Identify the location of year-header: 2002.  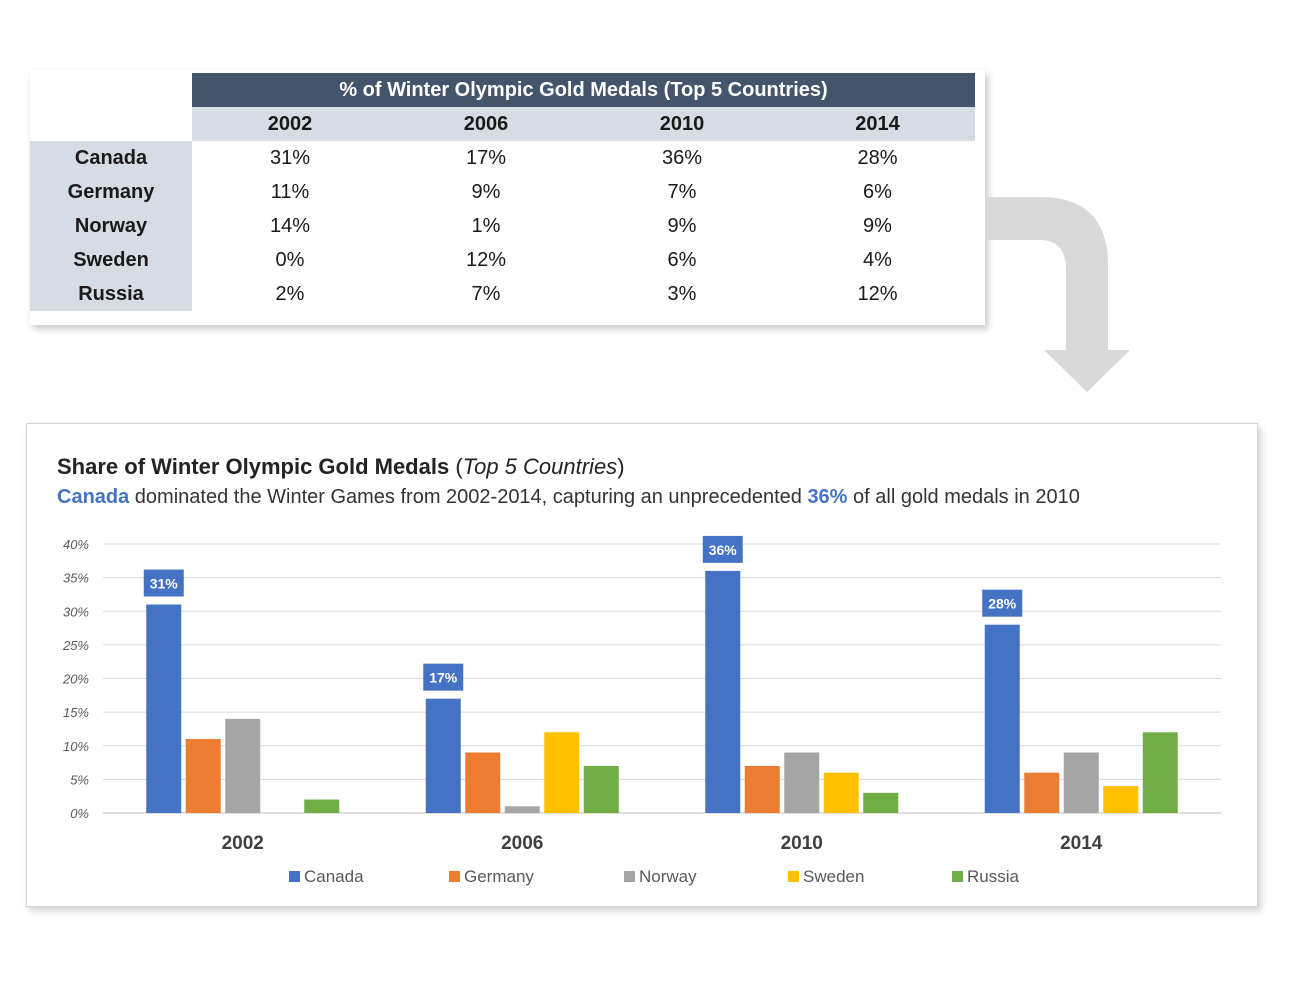
(290, 124).